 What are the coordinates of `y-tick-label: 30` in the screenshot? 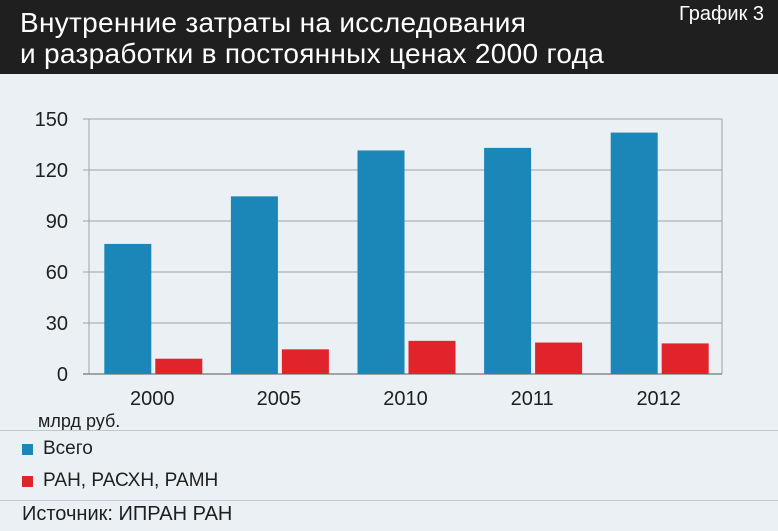 It's located at (57, 324).